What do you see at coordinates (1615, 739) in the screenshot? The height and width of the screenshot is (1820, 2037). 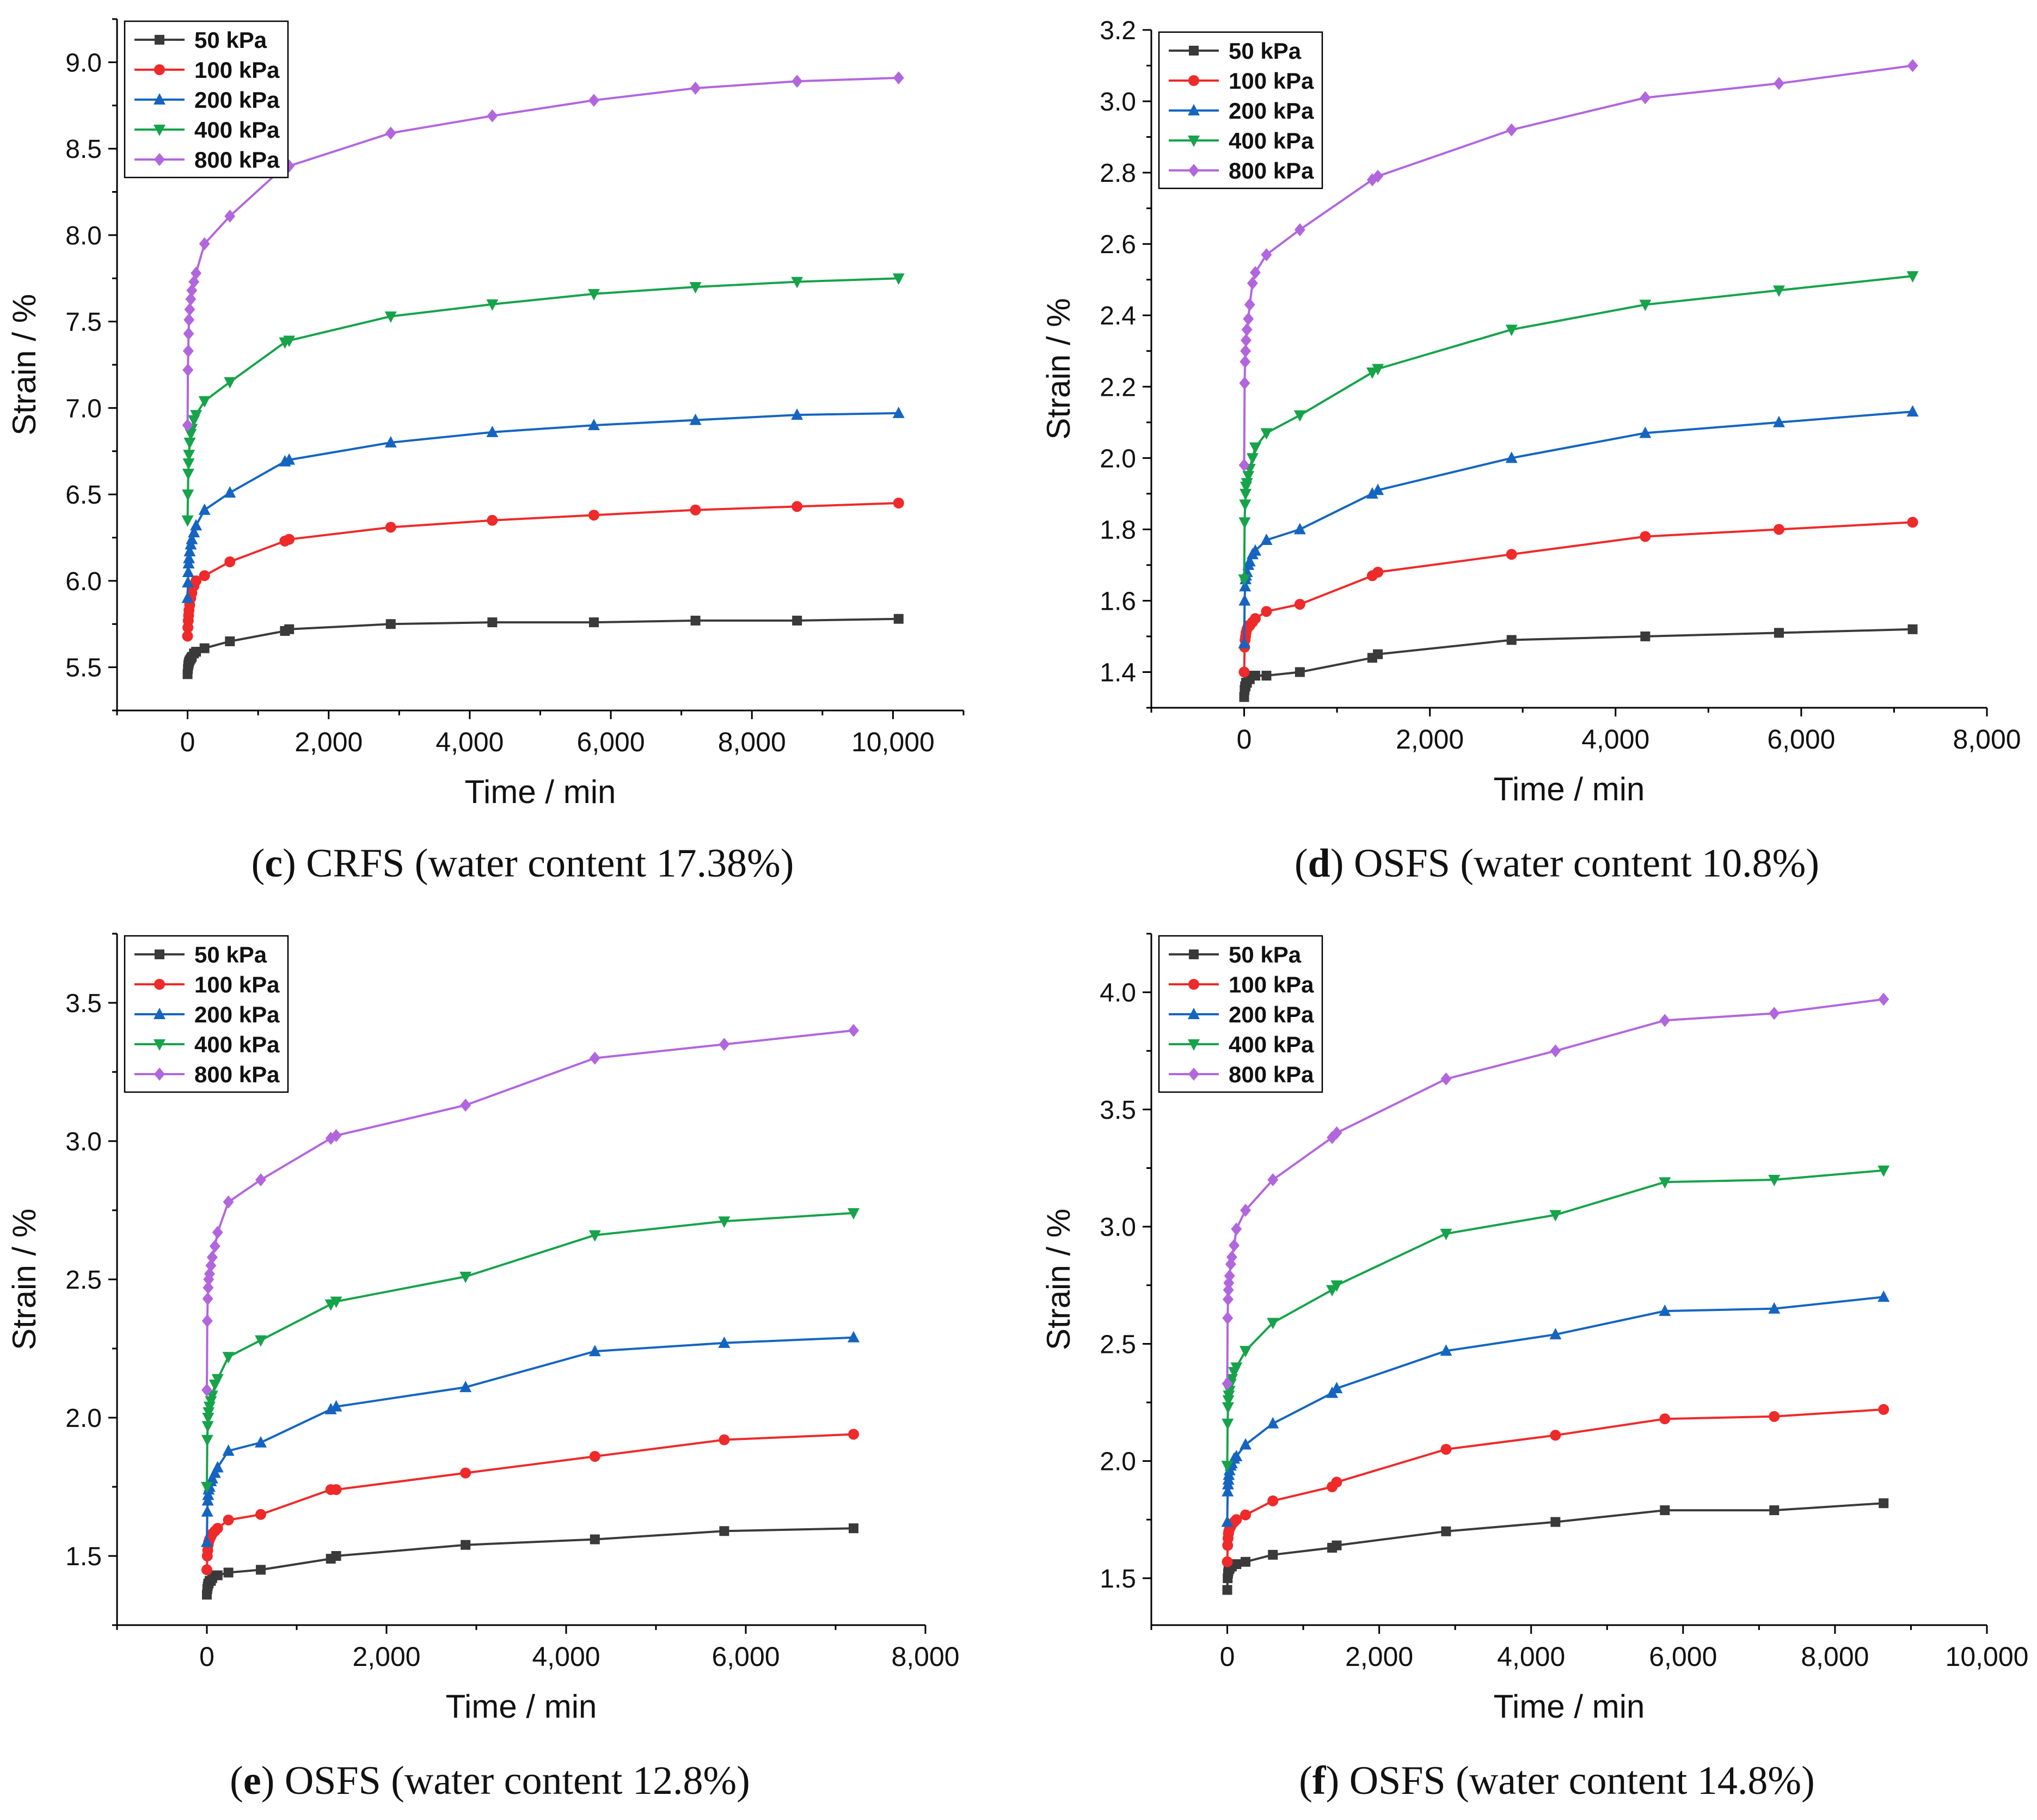 I see `x-tick-label: 4,000` at bounding box center [1615, 739].